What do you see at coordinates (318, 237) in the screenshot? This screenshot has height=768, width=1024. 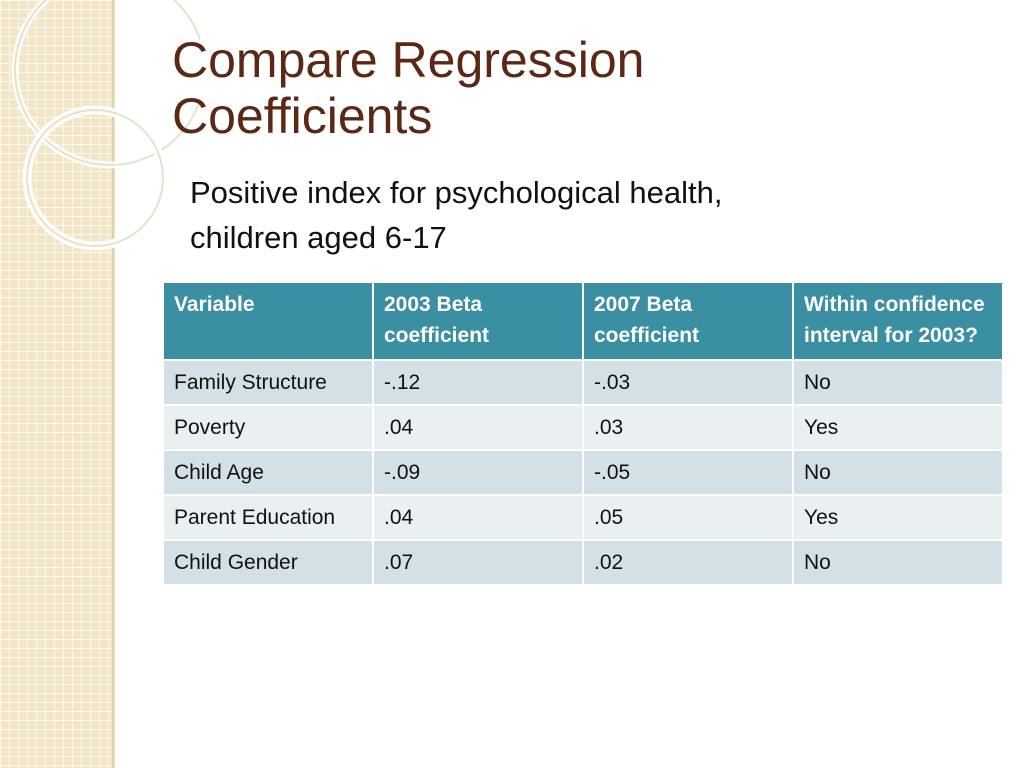 I see `subtitle-line-2: children aged 6-17` at bounding box center [318, 237].